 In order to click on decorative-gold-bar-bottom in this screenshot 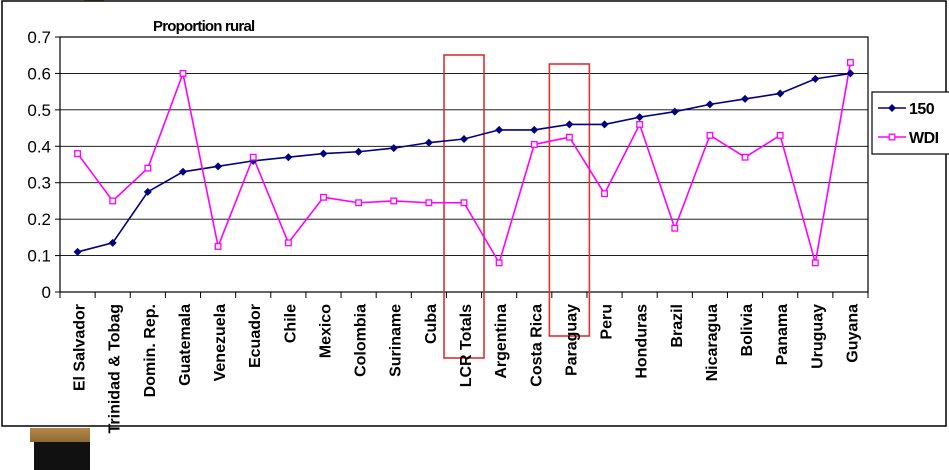, I will do `click(60, 435)`.